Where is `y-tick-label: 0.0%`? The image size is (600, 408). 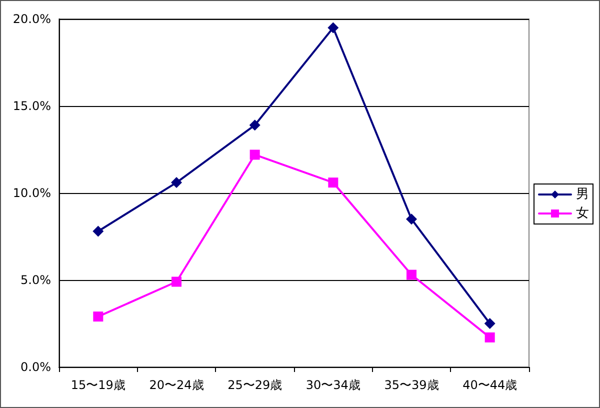 y-tick-label: 0.0% is located at coordinates (35, 367).